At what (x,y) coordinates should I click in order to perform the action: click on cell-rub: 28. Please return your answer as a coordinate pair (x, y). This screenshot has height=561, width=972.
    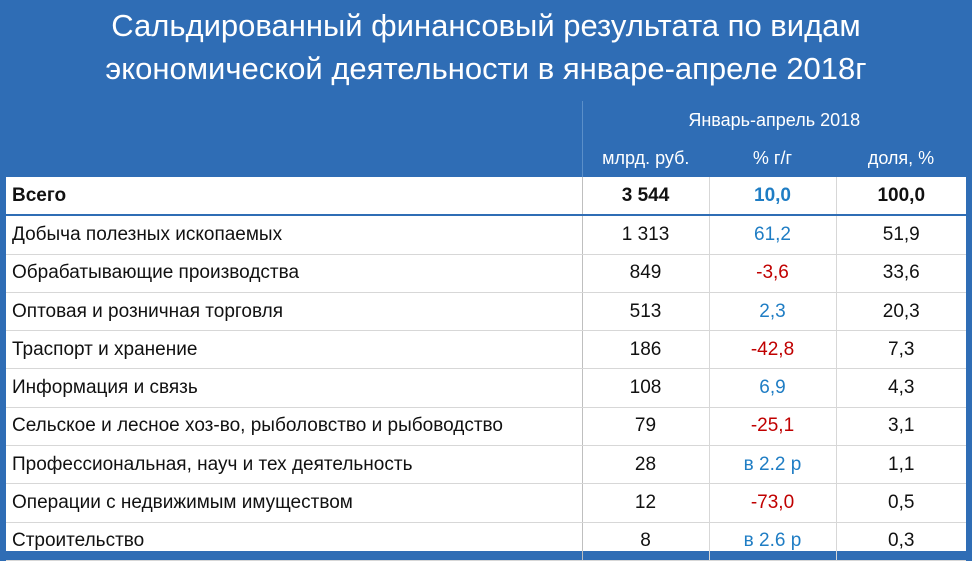
    Looking at the image, I should click on (646, 465).